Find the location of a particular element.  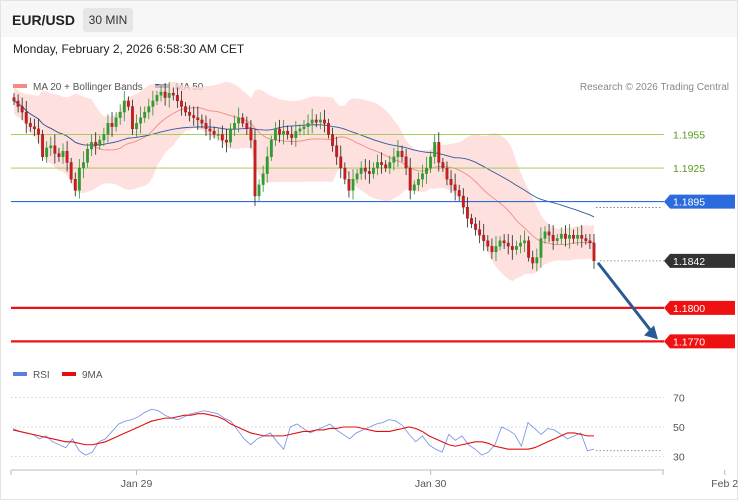

level-label-1-1770-box: 1.1770 is located at coordinates (699, 341).